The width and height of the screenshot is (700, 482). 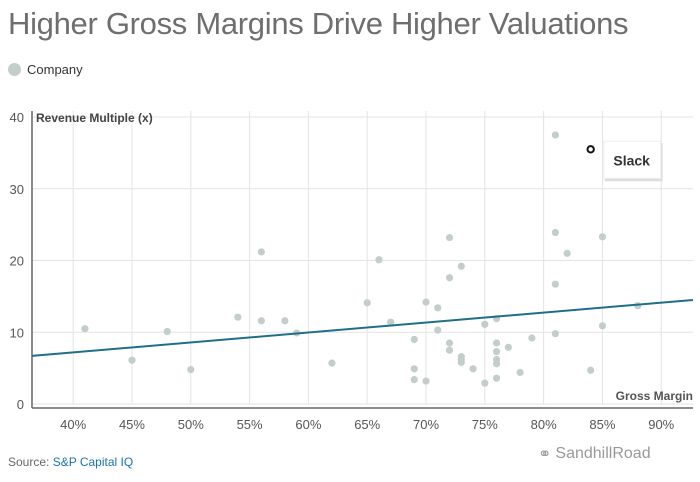 I want to click on source-prefix: Source:, so click(x=30, y=462).